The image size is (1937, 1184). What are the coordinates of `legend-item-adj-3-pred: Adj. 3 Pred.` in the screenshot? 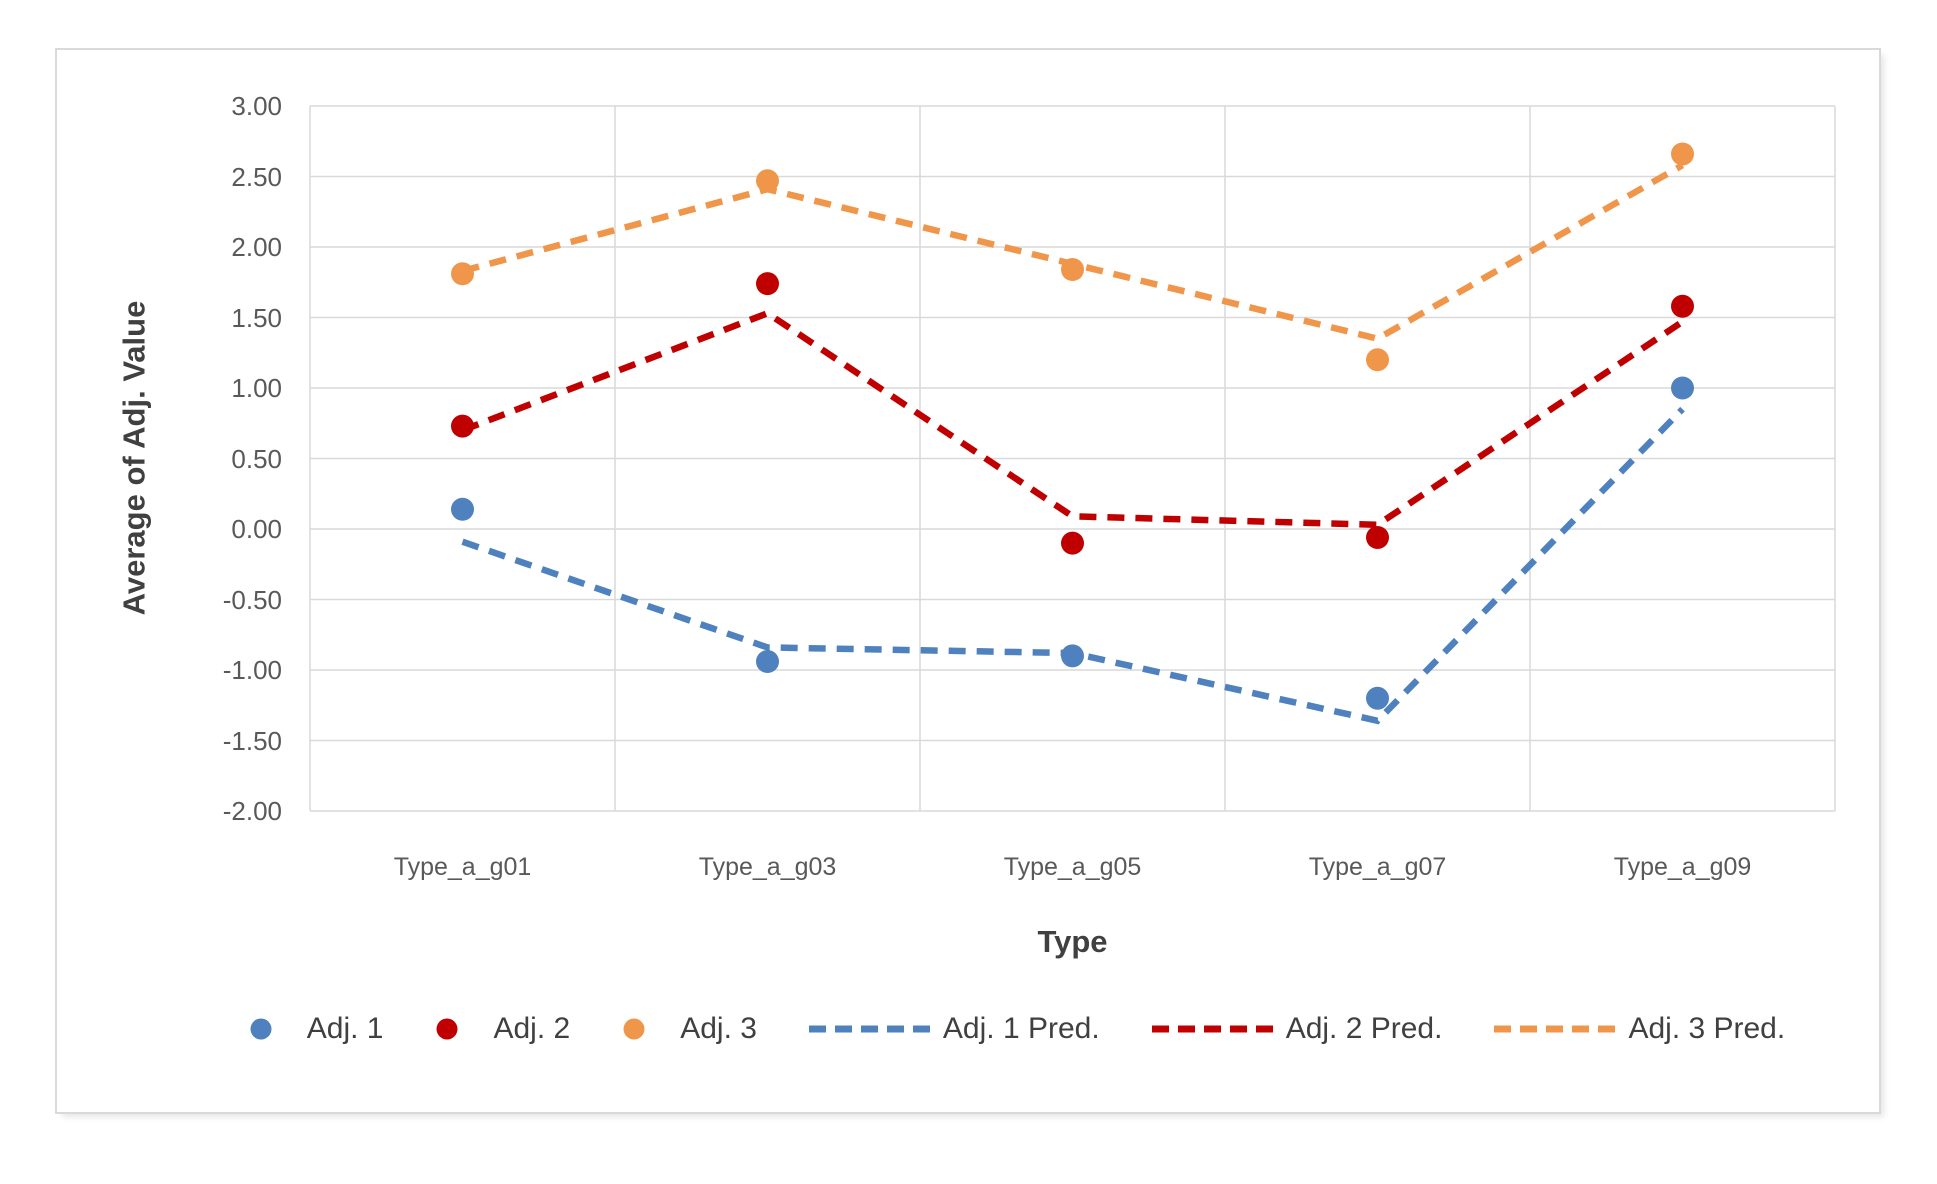 It's located at (1639, 1029).